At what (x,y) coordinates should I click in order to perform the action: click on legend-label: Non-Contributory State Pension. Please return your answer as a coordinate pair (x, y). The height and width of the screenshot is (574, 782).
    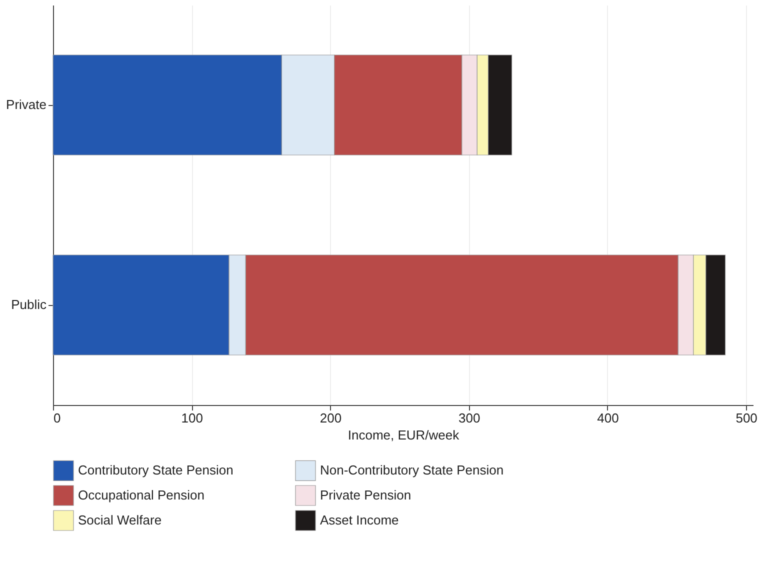
    Looking at the image, I should click on (412, 470).